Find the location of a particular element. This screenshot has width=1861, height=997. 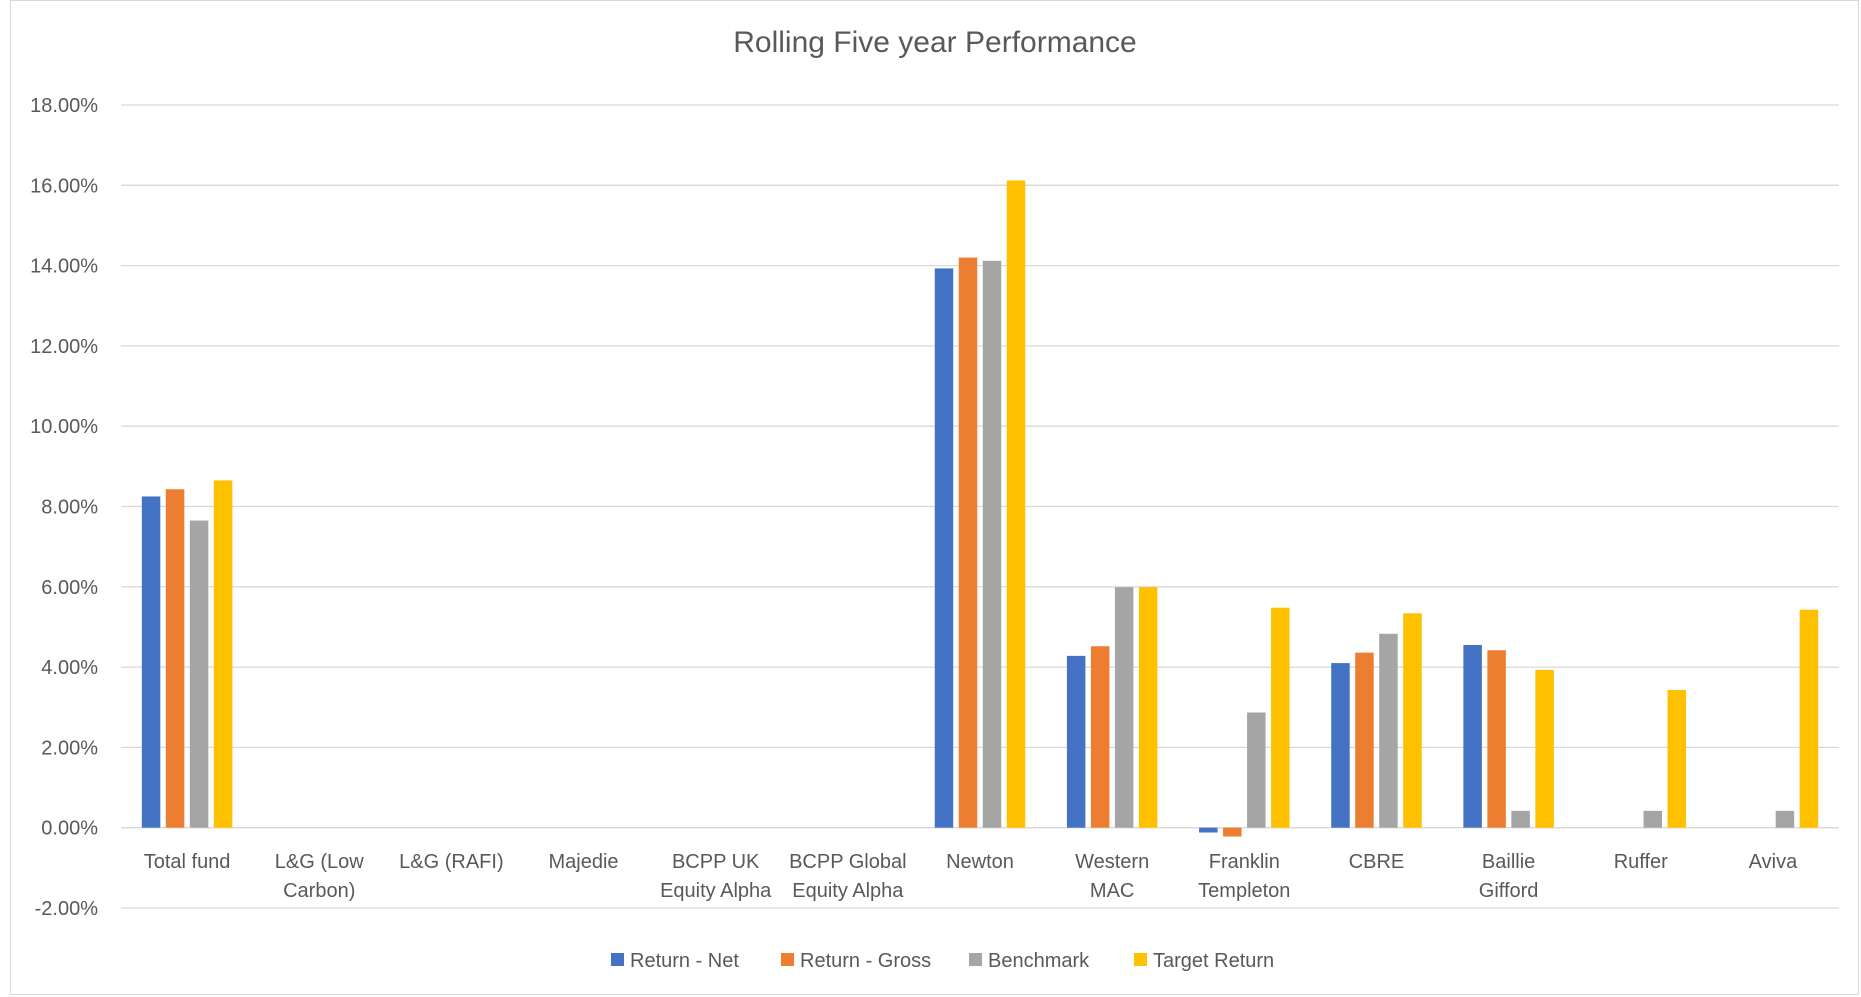

category-label: Aviva is located at coordinates (1773, 862).